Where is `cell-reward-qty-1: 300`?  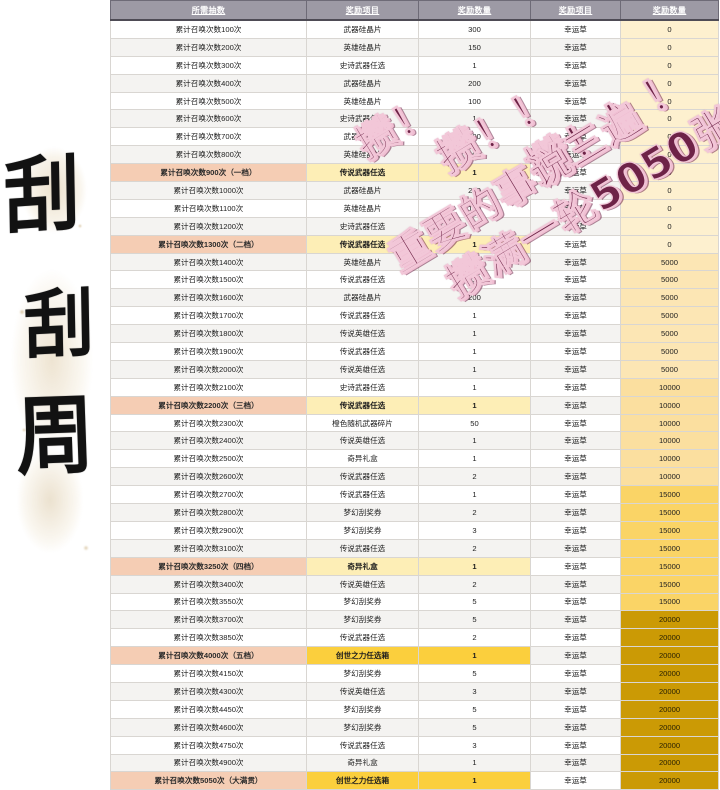 cell-reward-qty-1: 300 is located at coordinates (474, 29).